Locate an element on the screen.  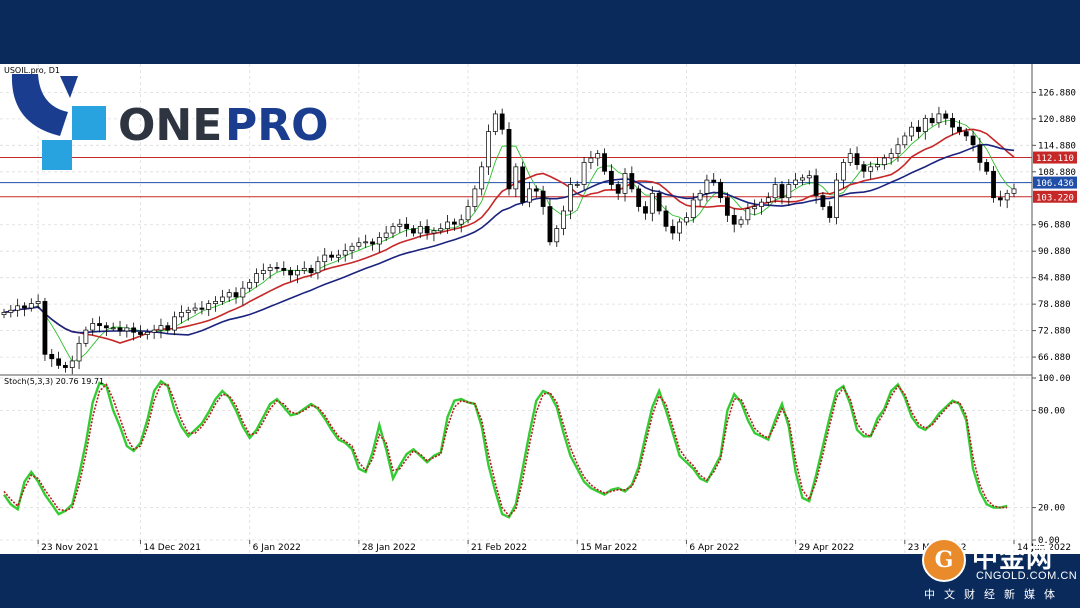
date-tick-label: 14 Jun 2022 is located at coordinates (1044, 548).